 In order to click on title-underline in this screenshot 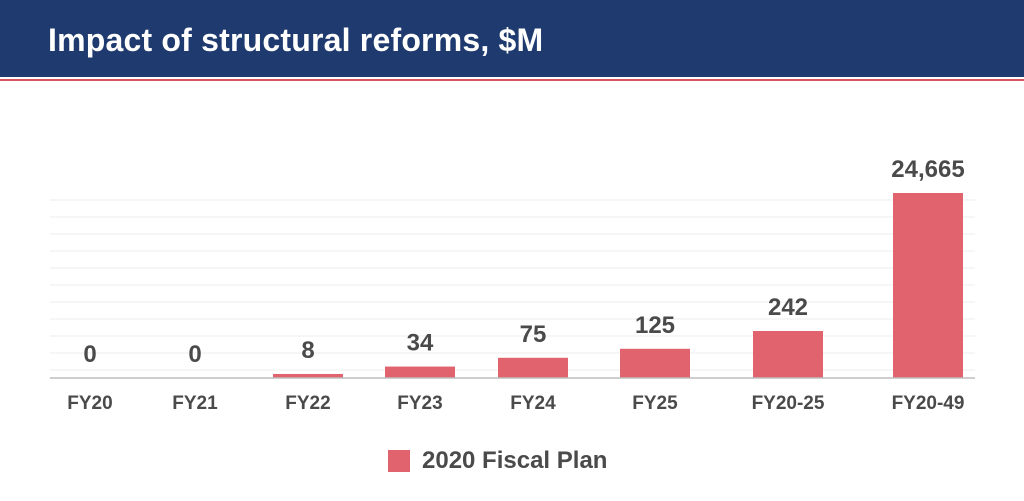, I will do `click(512, 80)`.